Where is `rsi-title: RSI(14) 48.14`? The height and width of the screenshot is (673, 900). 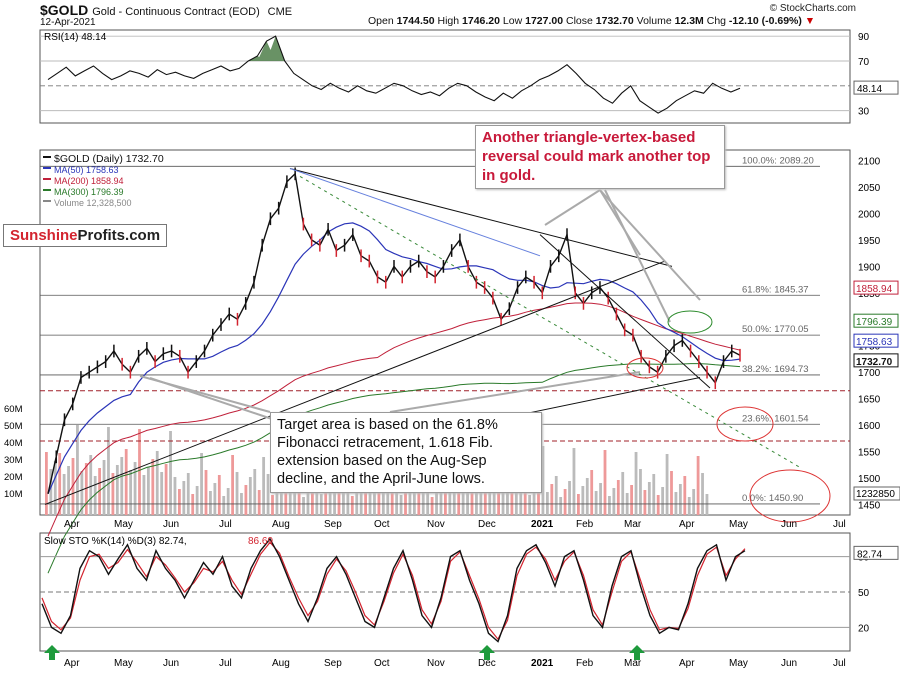
rsi-title: RSI(14) 48.14 is located at coordinates (75, 37).